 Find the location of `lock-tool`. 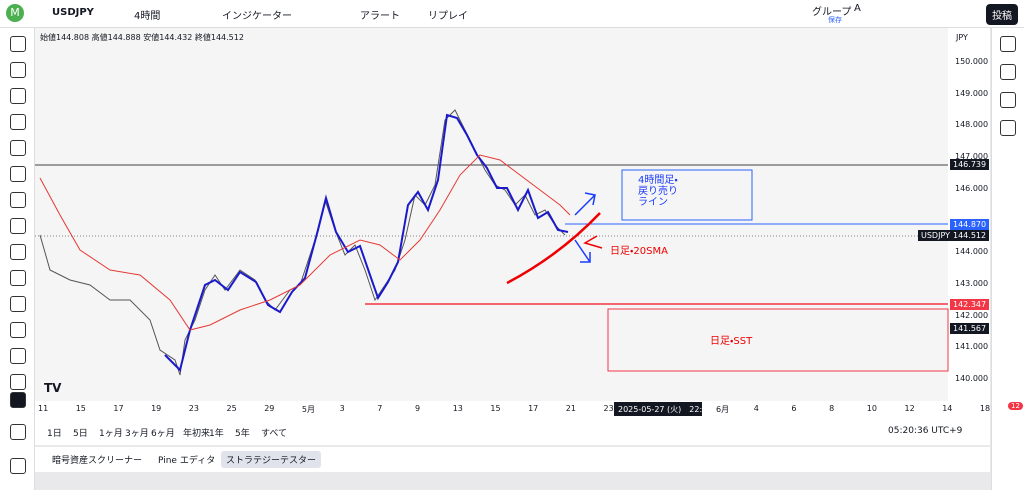

lock-tool is located at coordinates (18, 356).